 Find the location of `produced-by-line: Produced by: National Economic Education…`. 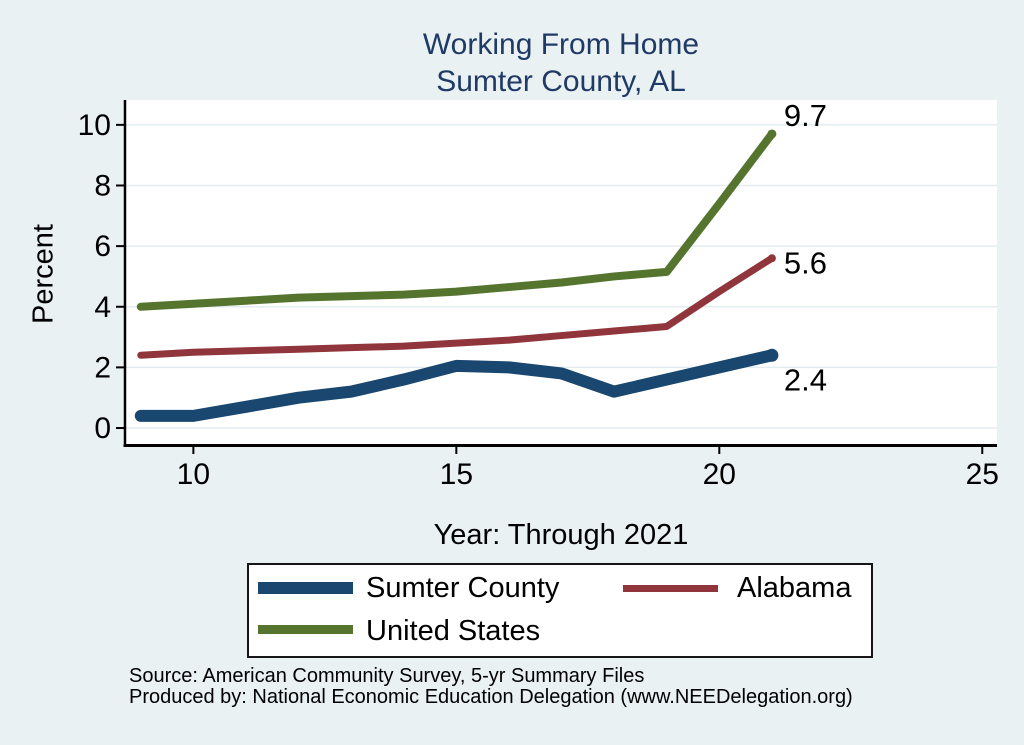

produced-by-line: Produced by: National Economic Education… is located at coordinates (491, 697).